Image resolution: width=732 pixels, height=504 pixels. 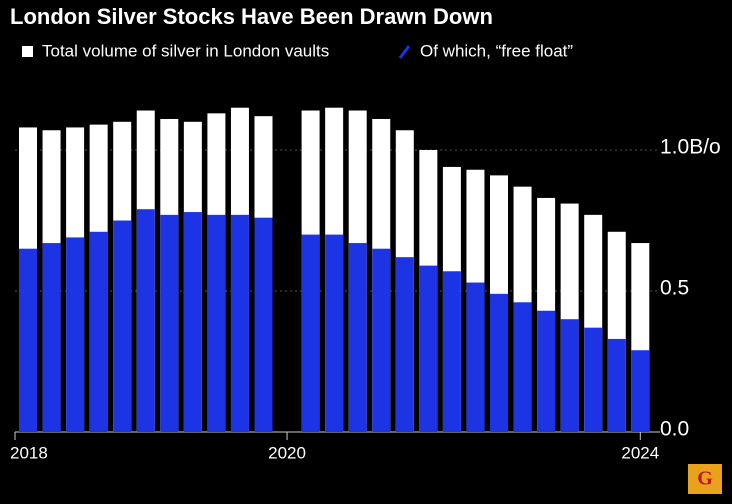 I want to click on logo: G, so click(x=705, y=479).